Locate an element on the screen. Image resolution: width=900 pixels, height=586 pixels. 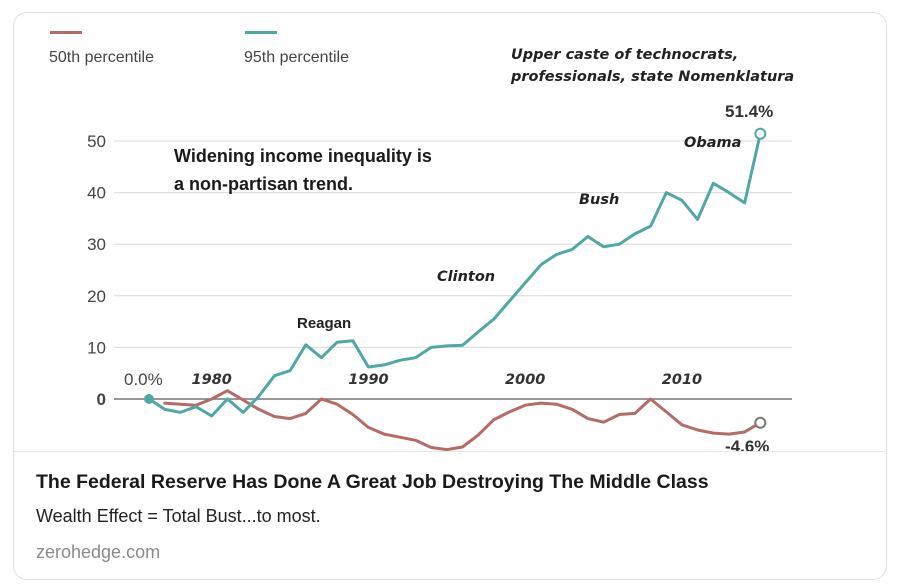
caste-note-line1: Upper caste of technocrats, is located at coordinates (624, 55).